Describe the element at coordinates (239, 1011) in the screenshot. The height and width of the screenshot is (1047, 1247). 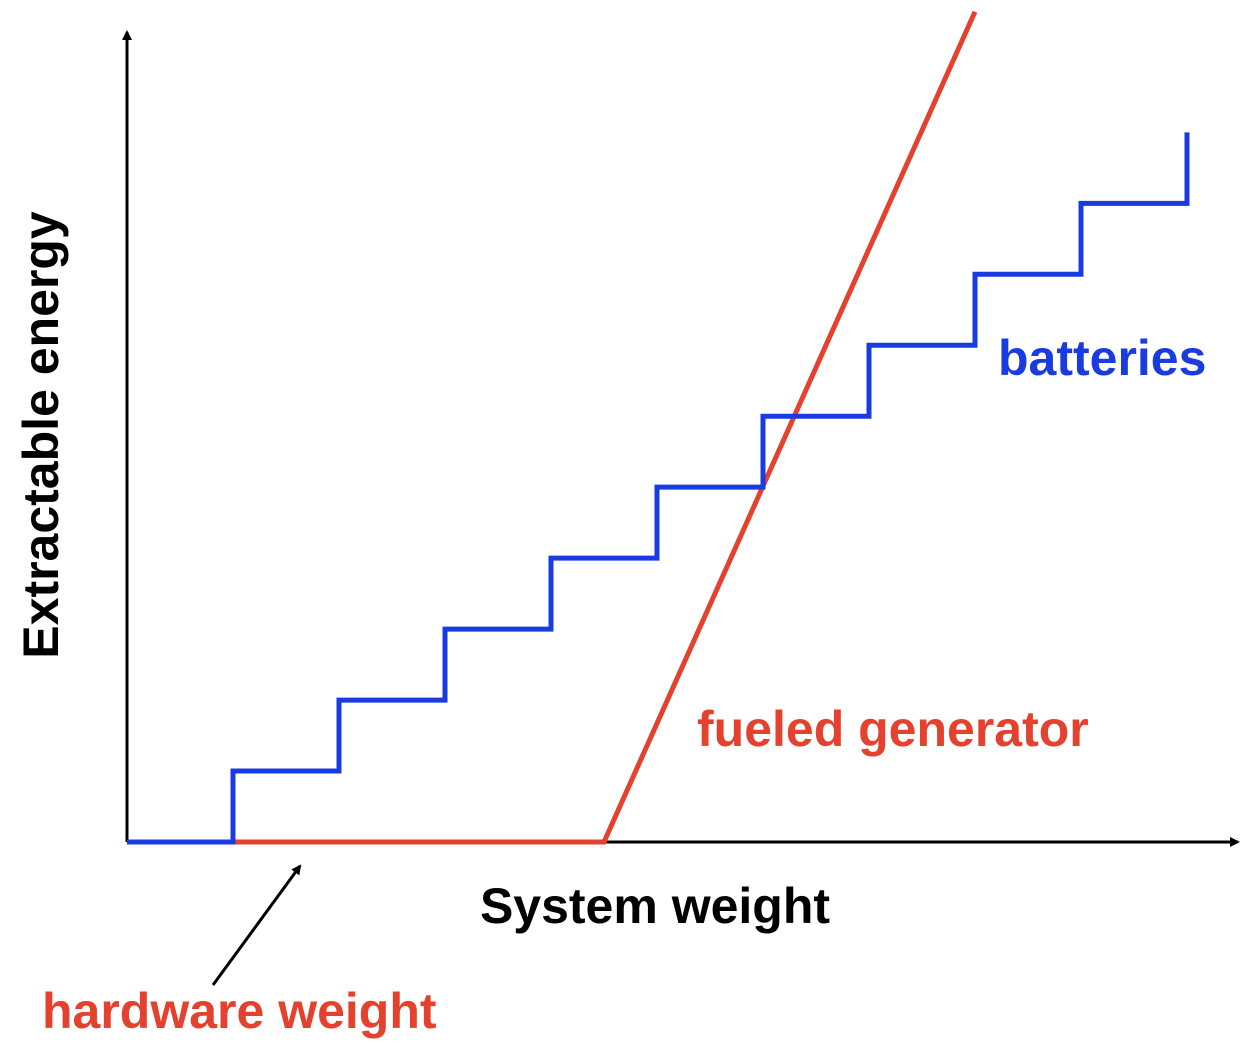
I see `annotation: hardware weight` at that location.